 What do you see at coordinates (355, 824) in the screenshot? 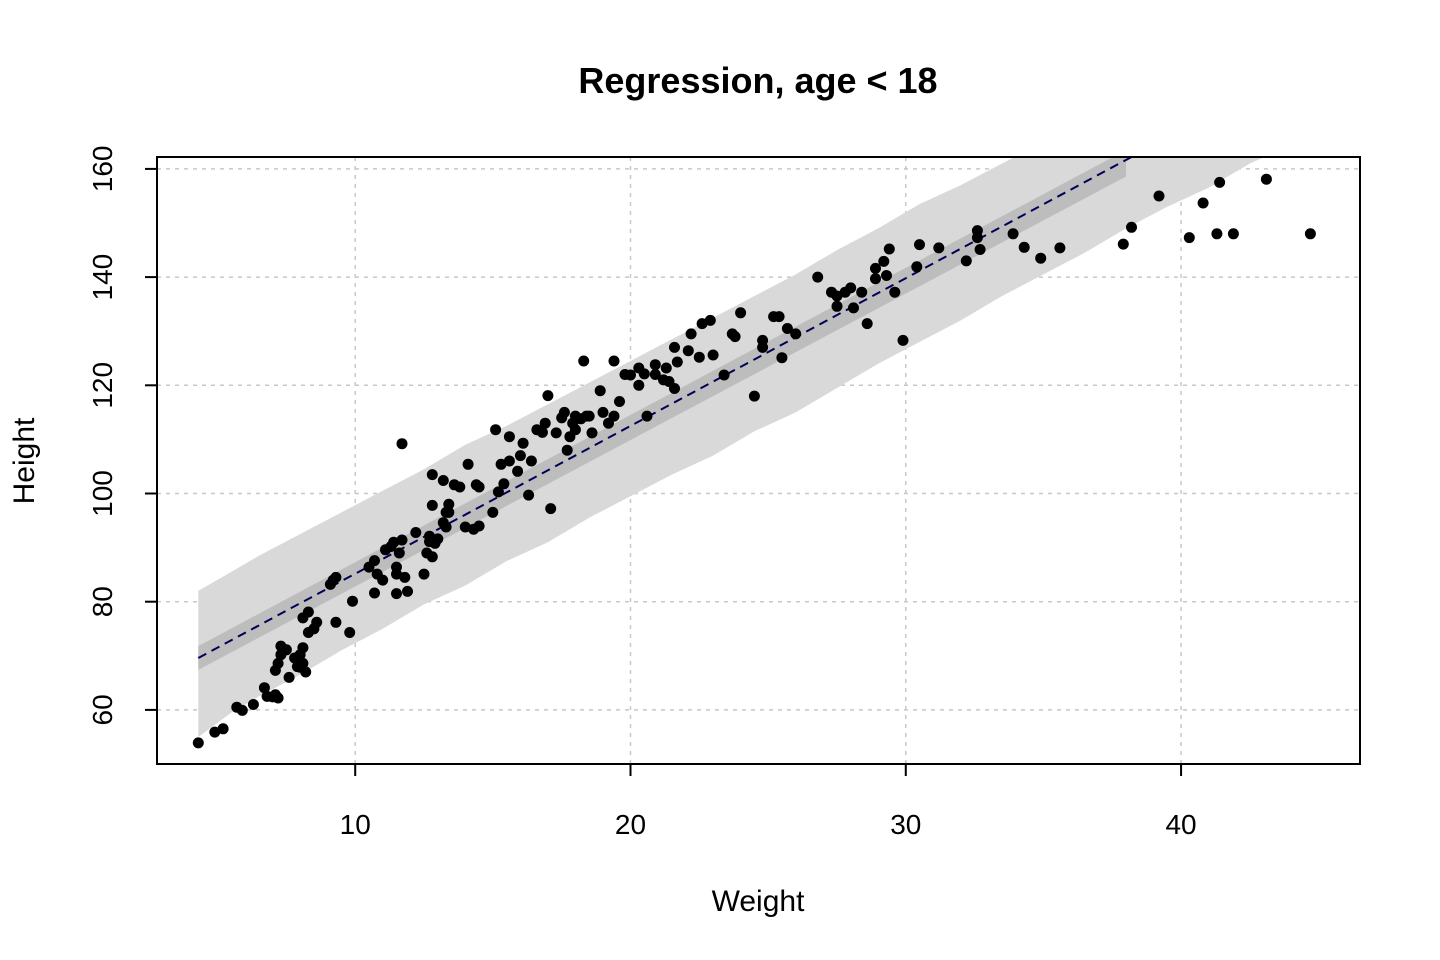
I see `x-tick-label: 10` at bounding box center [355, 824].